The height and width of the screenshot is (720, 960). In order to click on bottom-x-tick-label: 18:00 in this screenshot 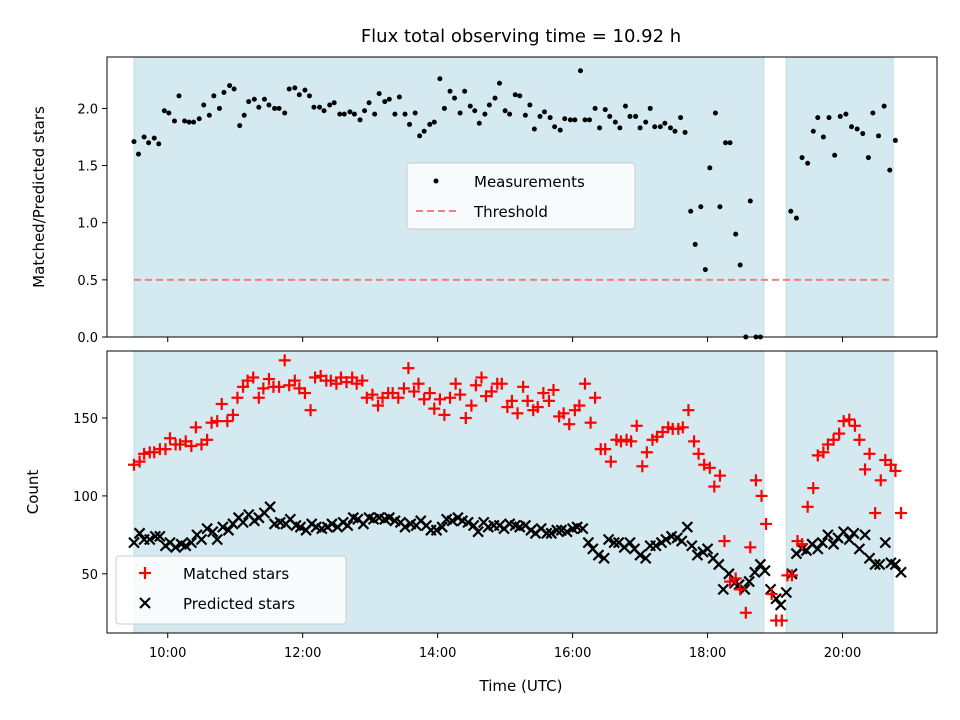, I will do `click(707, 653)`.